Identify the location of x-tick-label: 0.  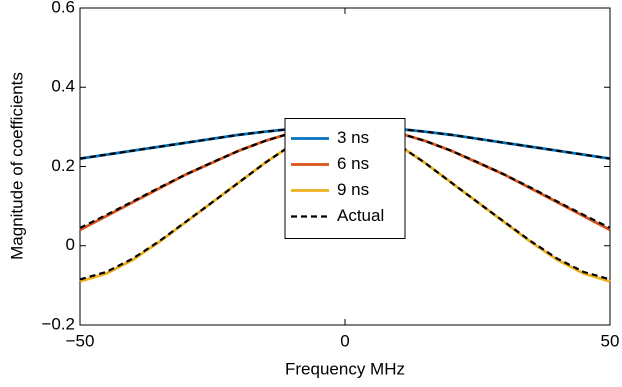
(344, 340).